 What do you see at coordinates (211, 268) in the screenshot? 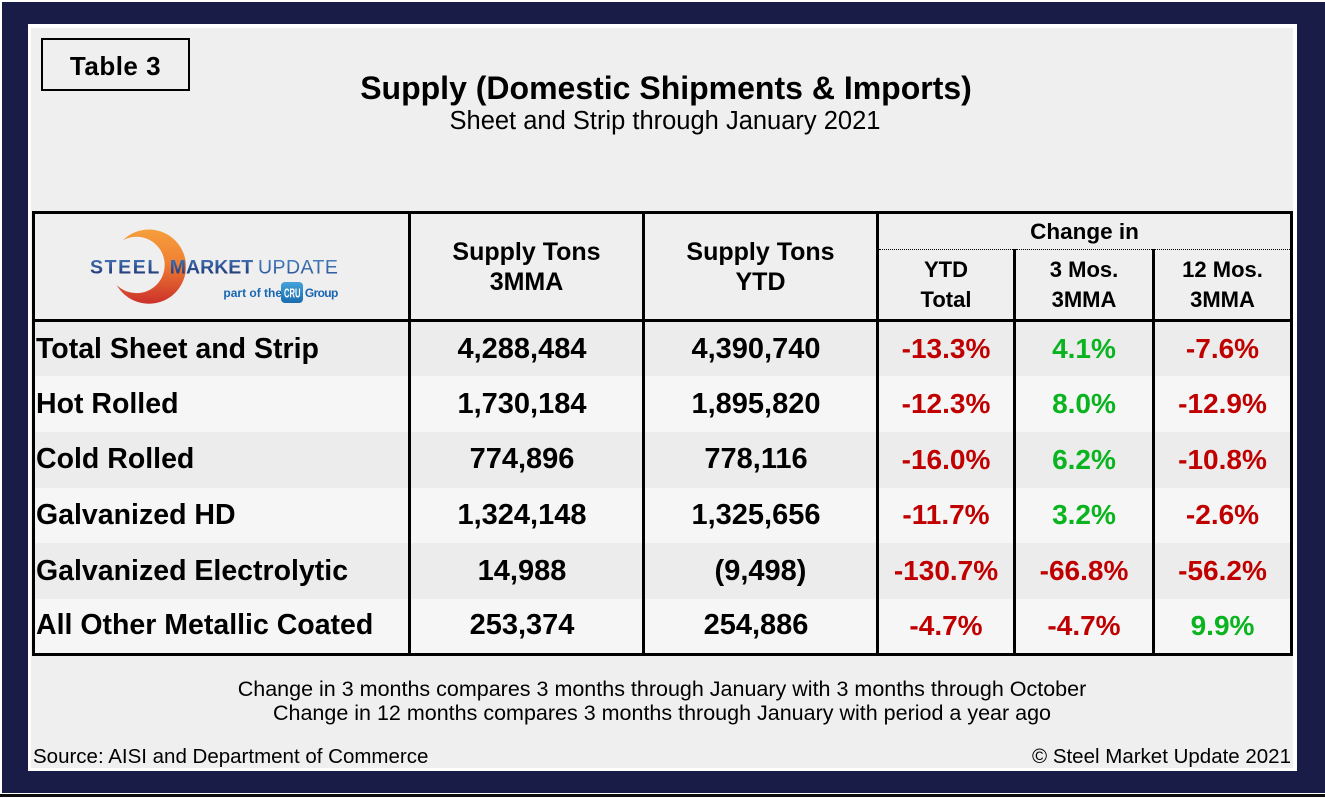
I see `svg-text: MARKET` at bounding box center [211, 268].